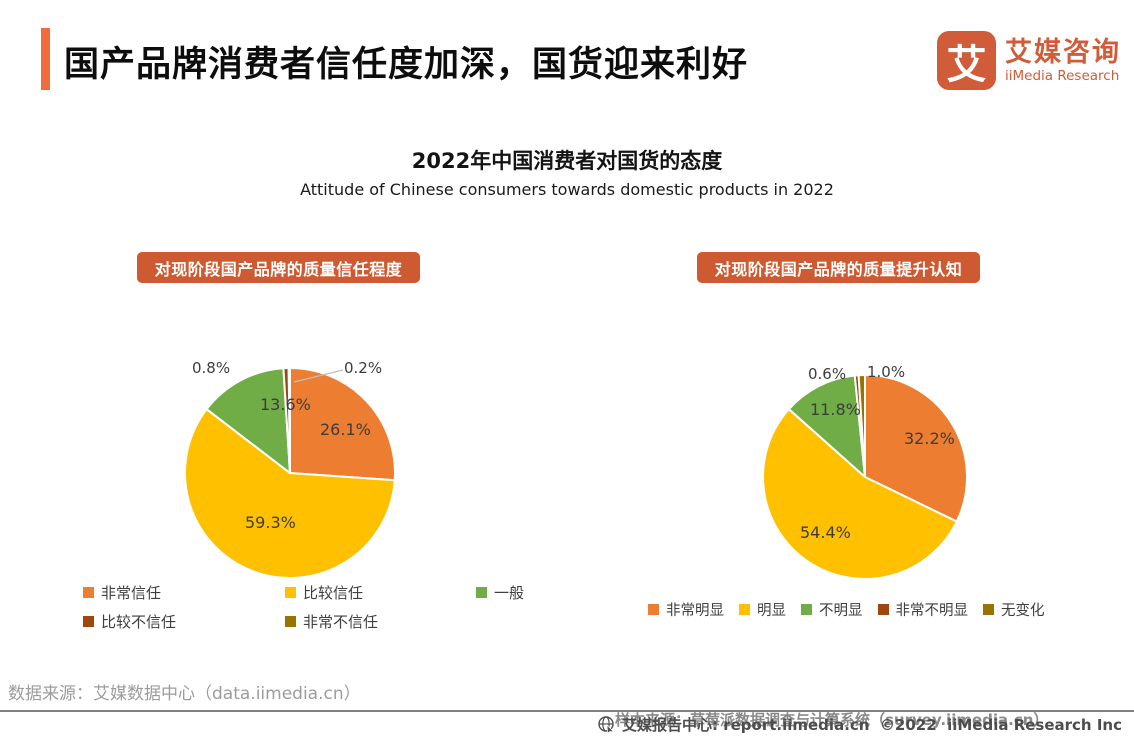 The width and height of the screenshot is (1134, 737). I want to click on leader-line, so click(318, 376).